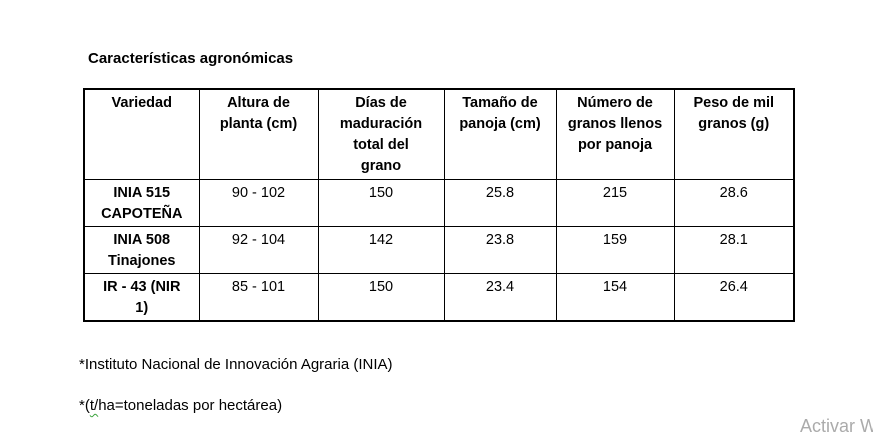 The width and height of the screenshot is (873, 438). Describe the element at coordinates (500, 203) in the screenshot. I see `cell-tamano: 25.8` at that location.